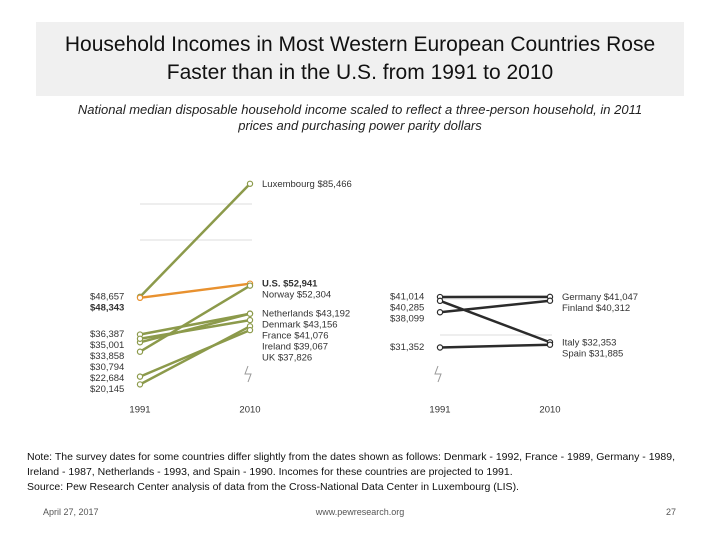 The image size is (720, 540). I want to click on footer-url: www.pewresearch.org, so click(360, 512).